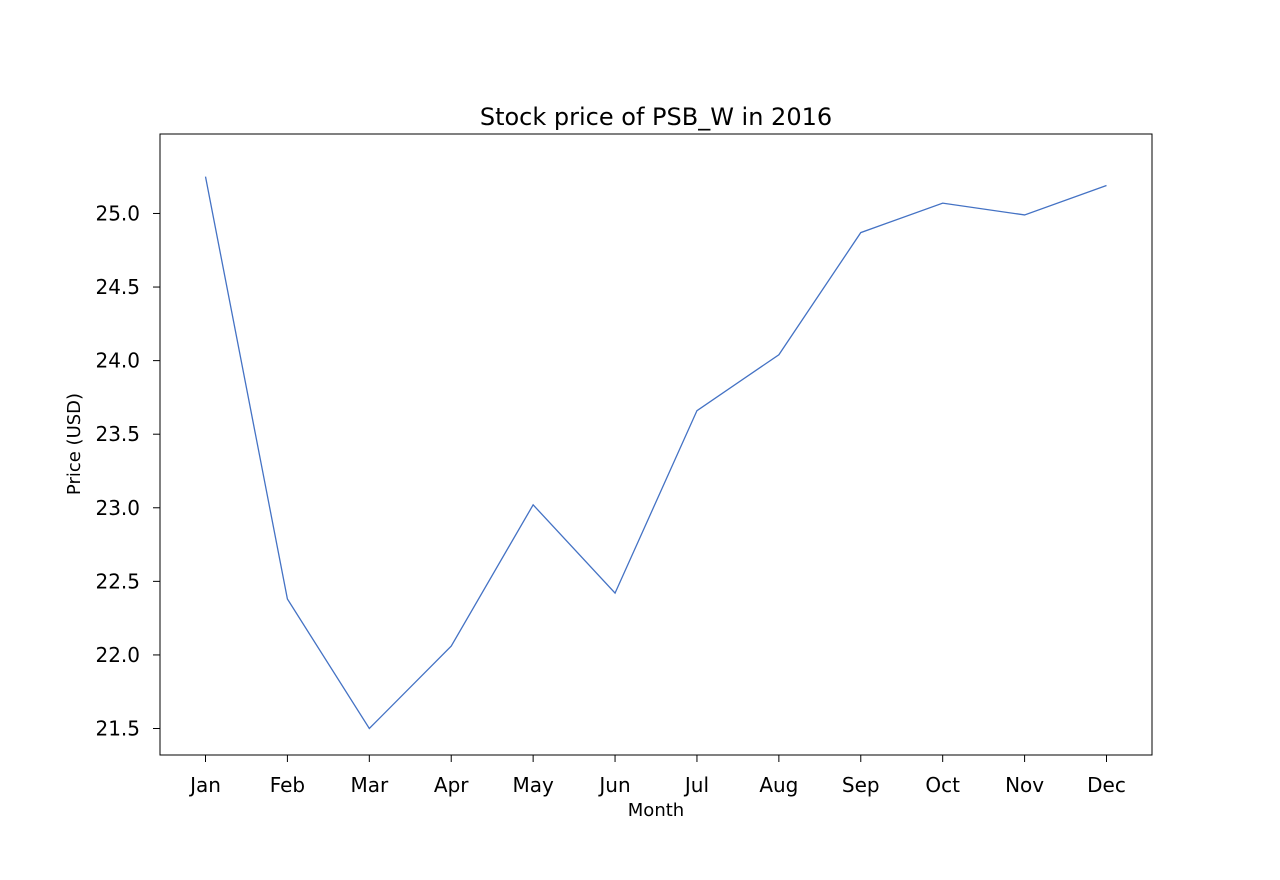  I want to click on x-tick-label: Dec, so click(1106, 785).